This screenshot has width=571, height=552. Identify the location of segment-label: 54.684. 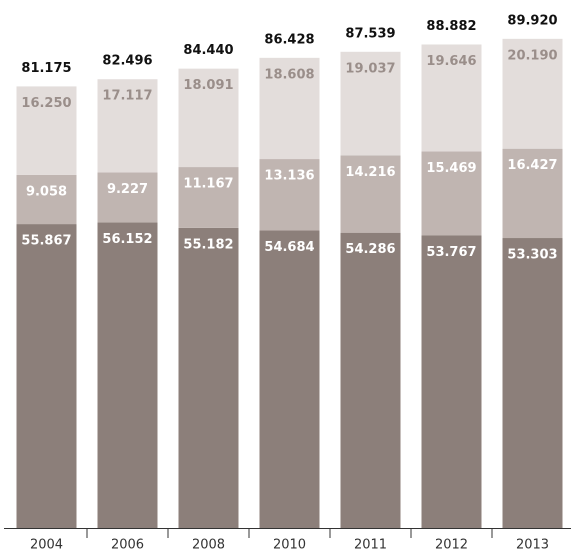
(289, 247).